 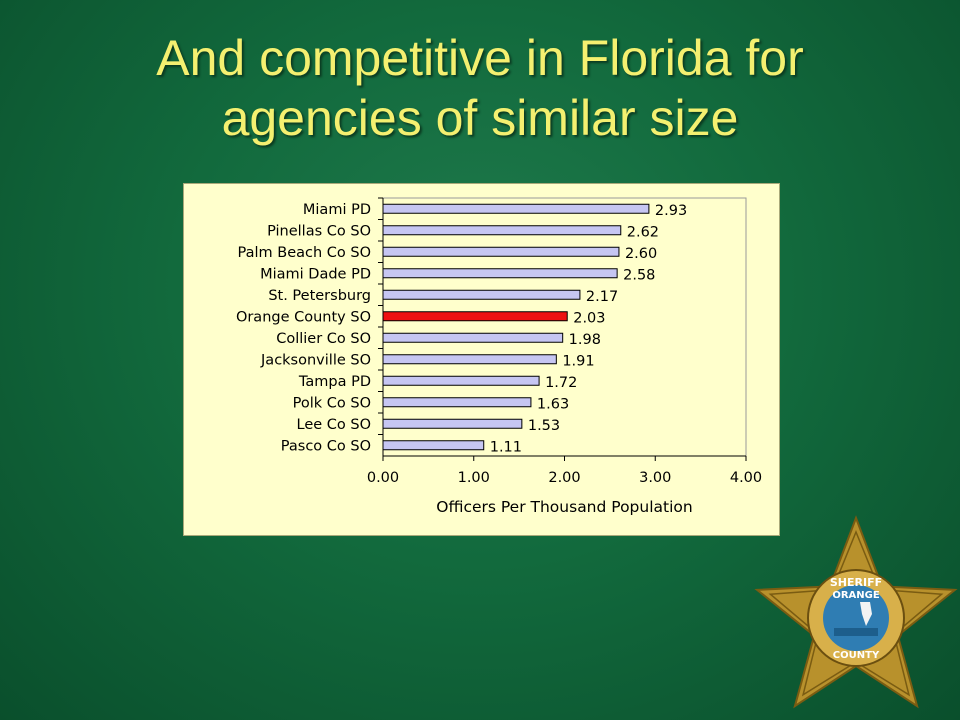 I want to click on data-label: 1.11, so click(x=506, y=447).